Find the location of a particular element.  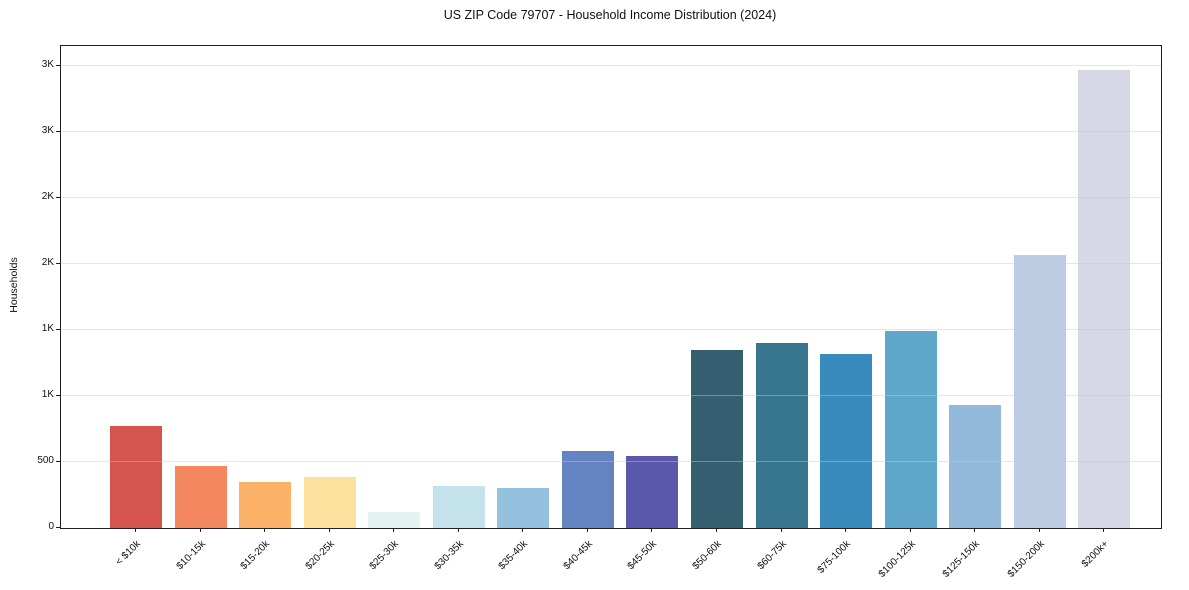

x-tick-label: $10-15k is located at coordinates (191, 555).